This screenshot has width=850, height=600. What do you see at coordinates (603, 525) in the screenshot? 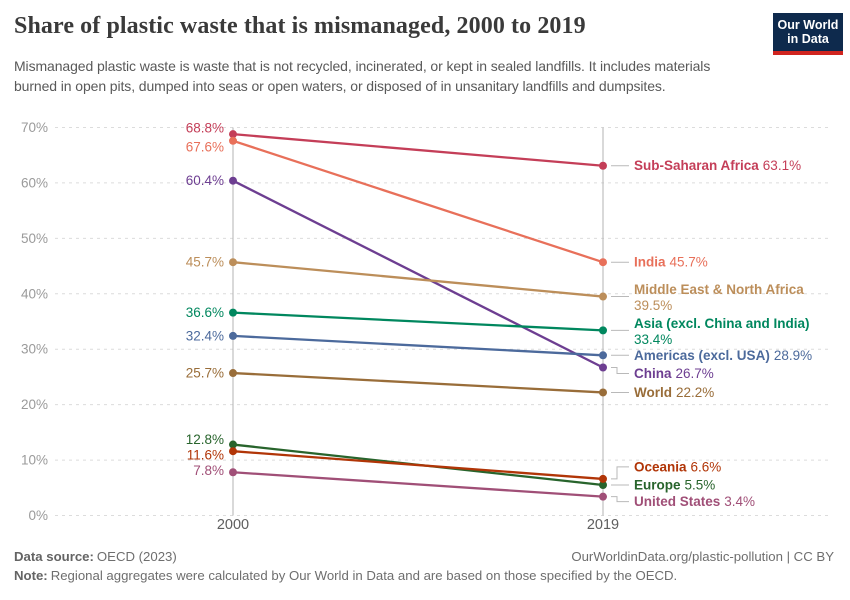
I see `year-label: 2019` at bounding box center [603, 525].